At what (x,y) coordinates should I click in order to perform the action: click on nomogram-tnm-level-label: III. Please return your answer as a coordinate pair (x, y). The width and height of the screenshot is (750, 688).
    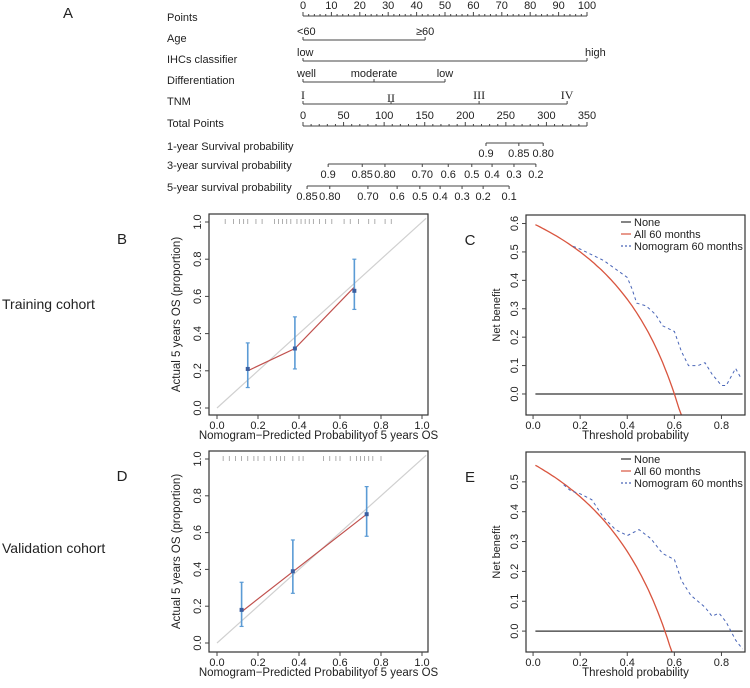
    Looking at the image, I should click on (479, 95).